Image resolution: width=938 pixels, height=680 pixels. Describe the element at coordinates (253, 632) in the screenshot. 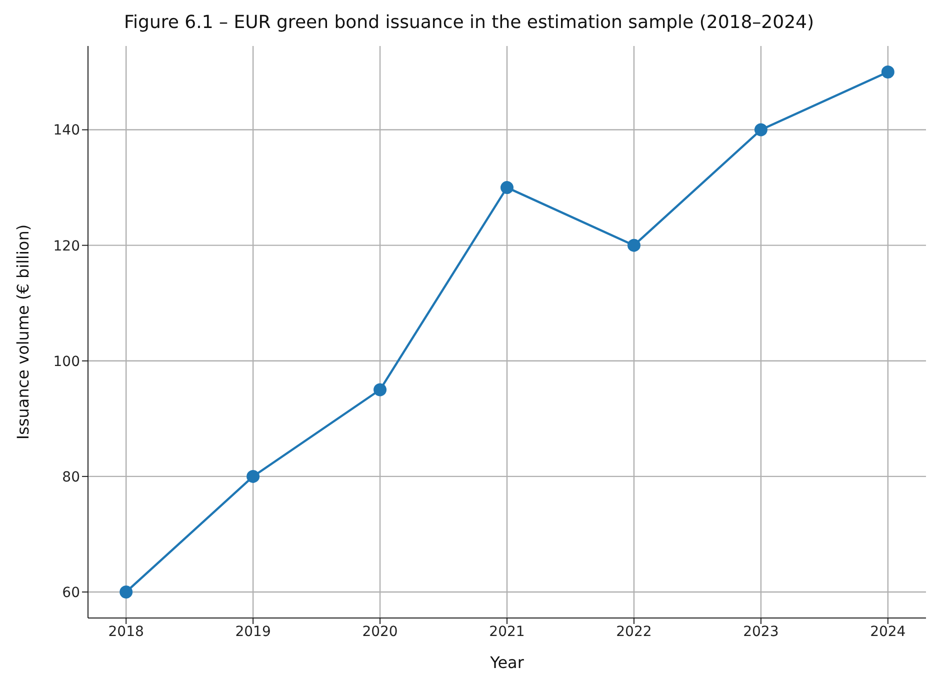

I see `x-tick-label: 2019` at that location.